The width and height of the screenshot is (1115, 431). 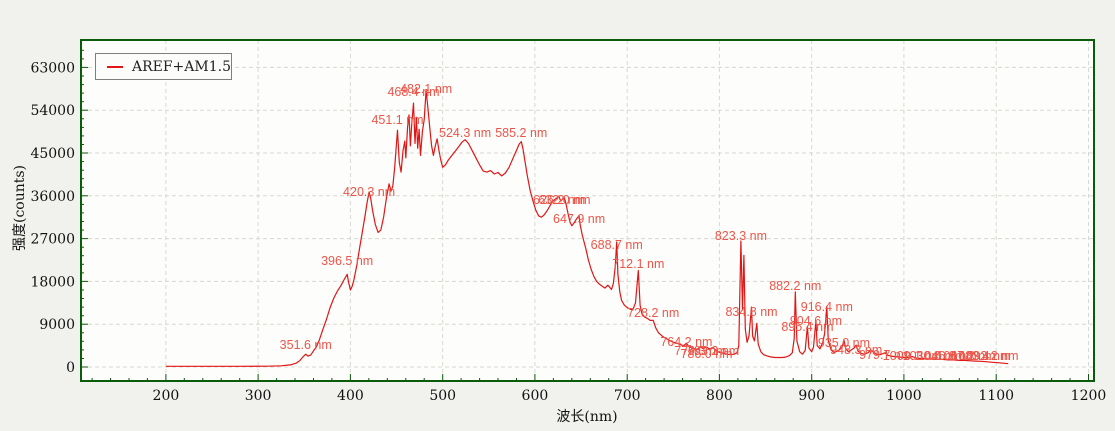 I want to click on y-tick-label: 45000, so click(x=52, y=154).